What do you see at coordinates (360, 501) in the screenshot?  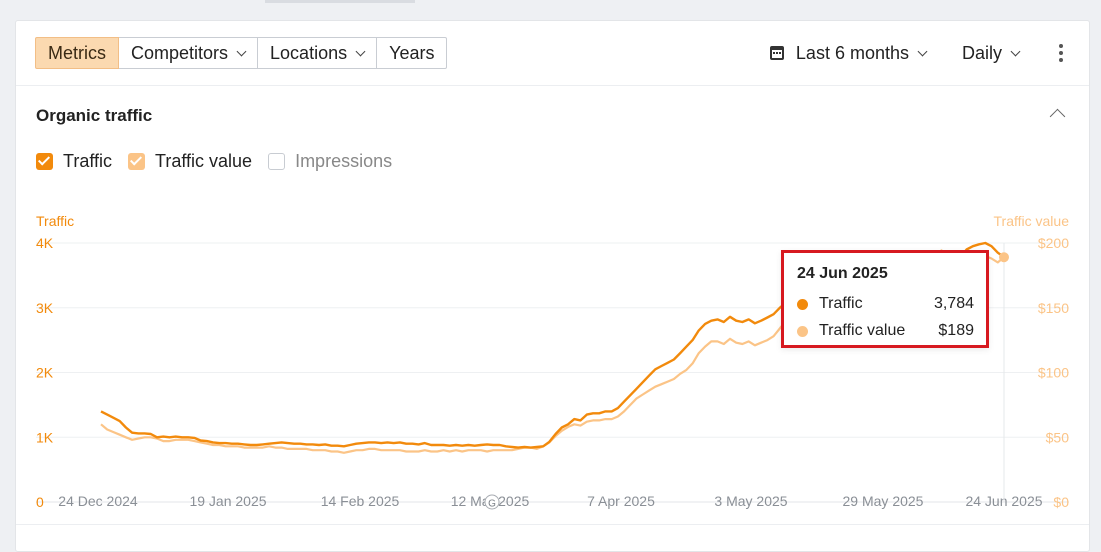 I see `x-tick-label: 14 Feb 2025` at bounding box center [360, 501].